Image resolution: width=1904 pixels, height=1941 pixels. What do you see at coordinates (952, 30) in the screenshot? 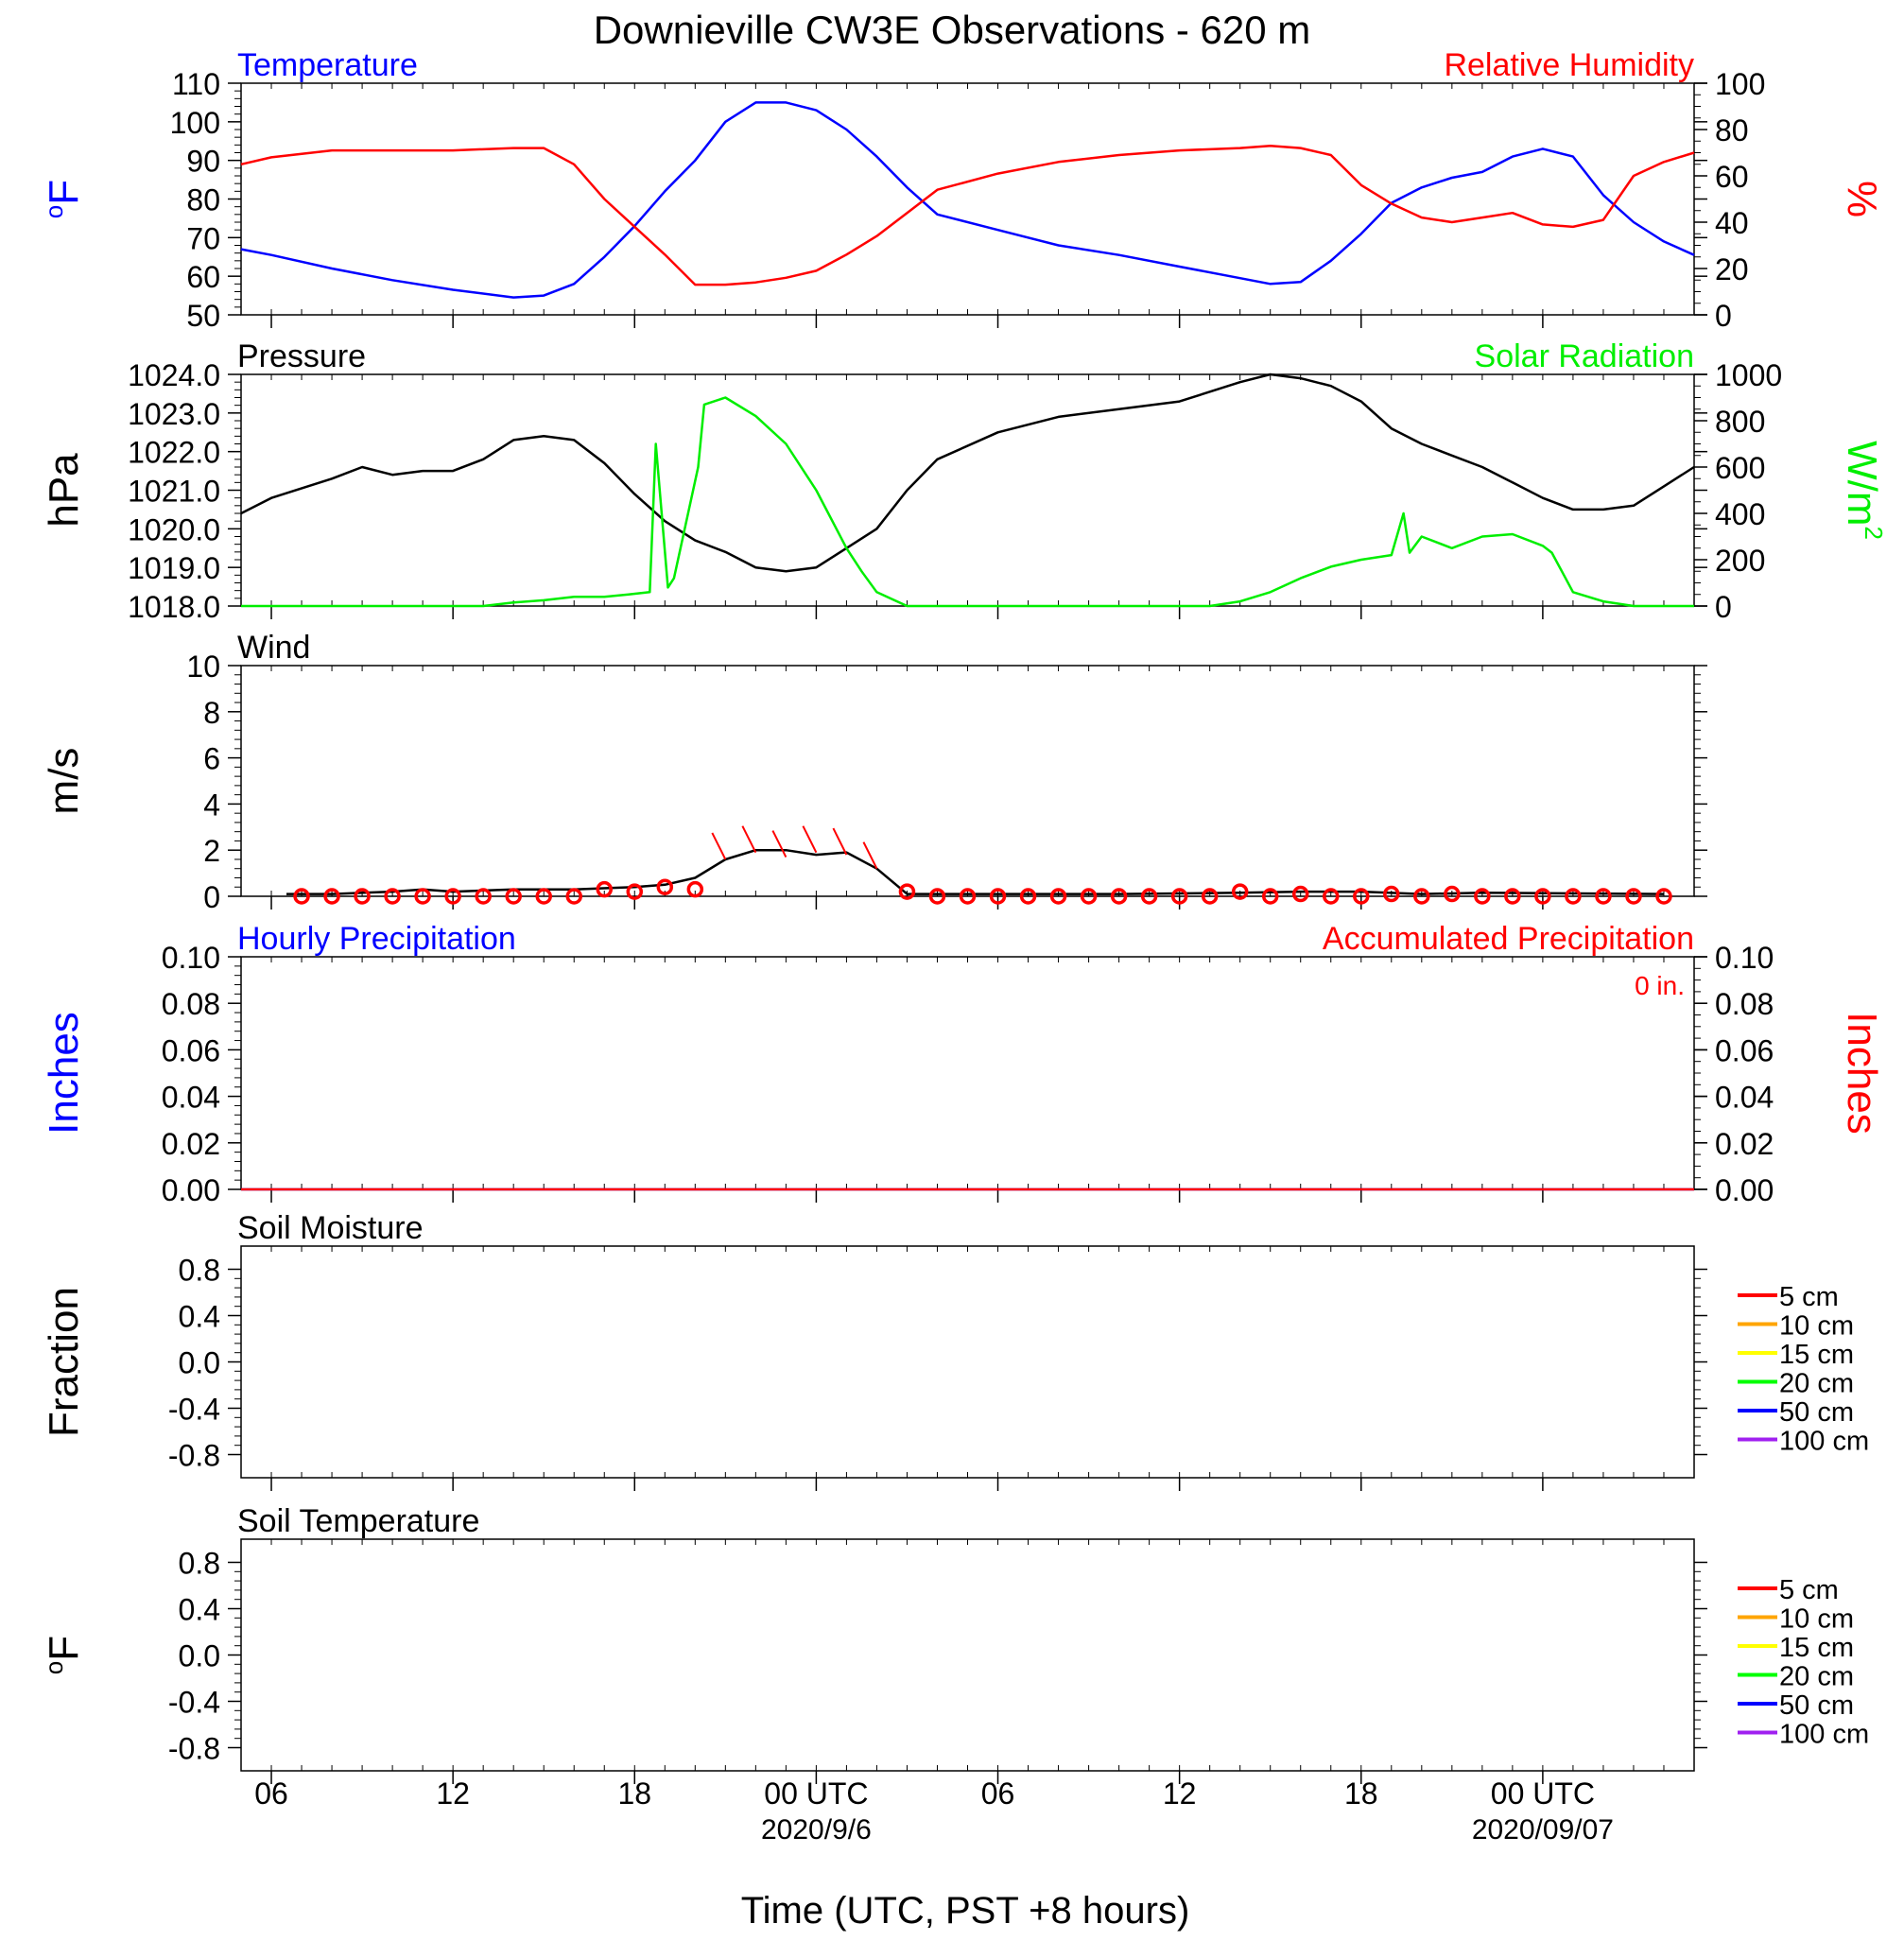
I see `chart-title: Downieville CW3E Observations - 620 m` at bounding box center [952, 30].